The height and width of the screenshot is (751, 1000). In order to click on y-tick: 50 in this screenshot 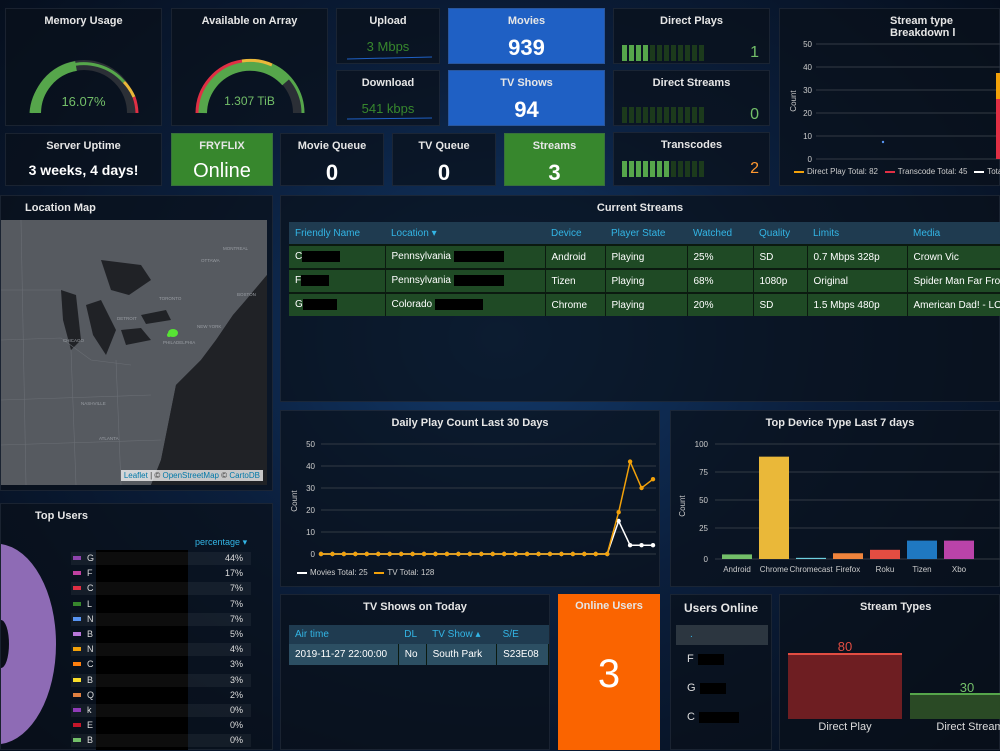, I will do `click(310, 444)`.